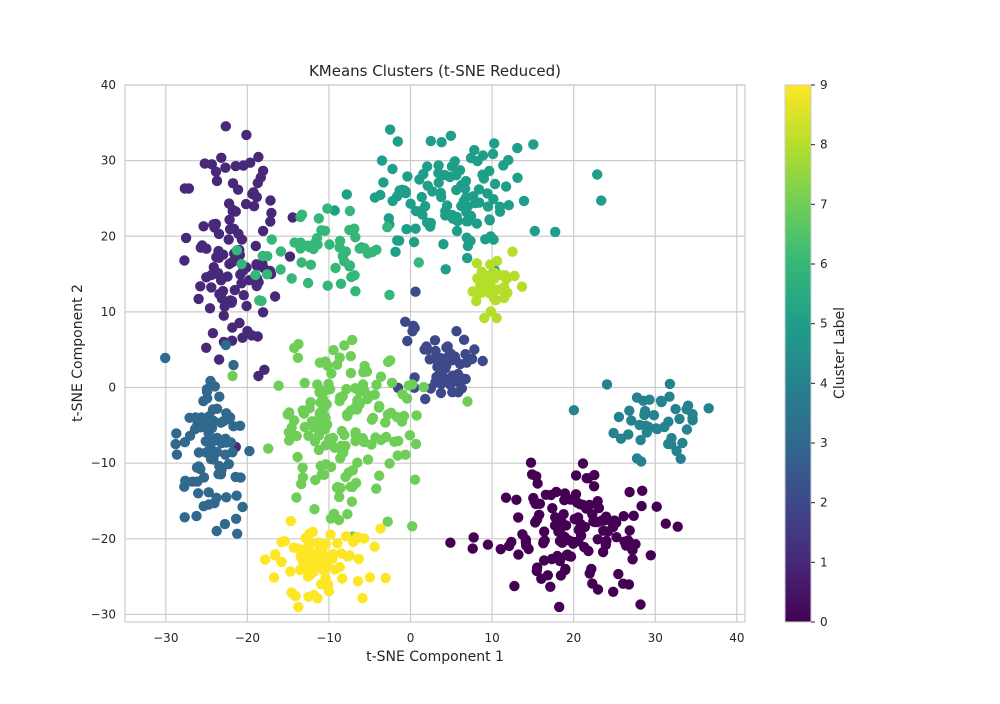 The width and height of the screenshot is (1000, 704). I want to click on chart-title: KMeans Clusters (t-SNE Reduced), so click(435, 71).